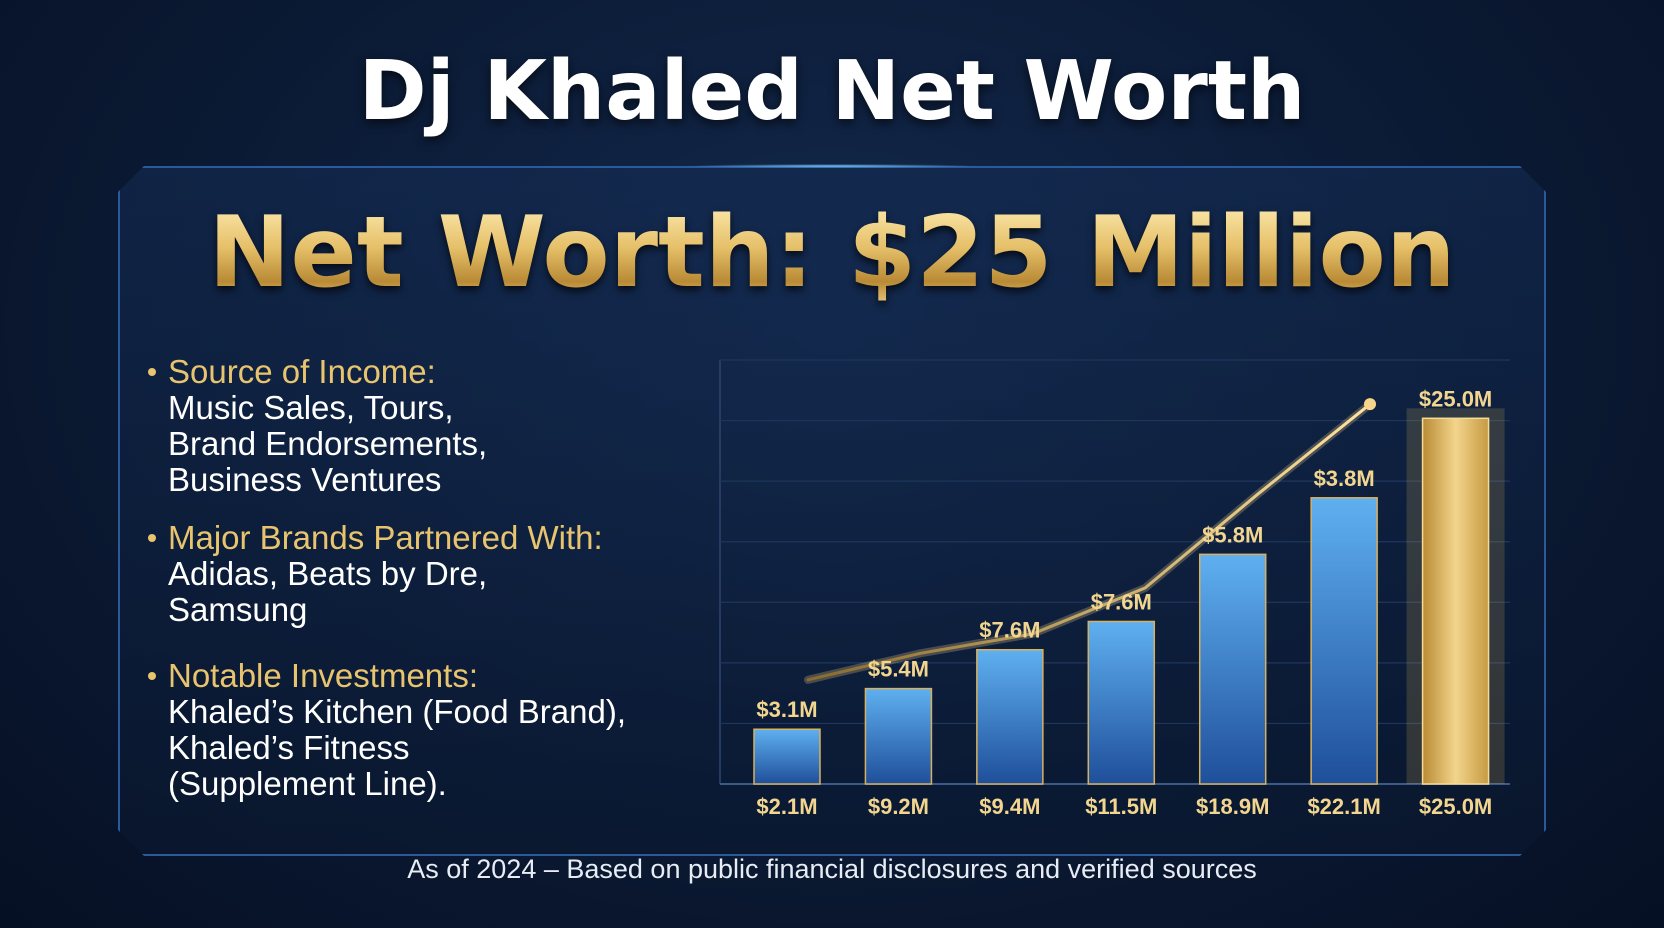 Image resolution: width=1664 pixels, height=928 pixels. I want to click on net-worth-headline: Net Worth: $25 Million, so click(832, 253).